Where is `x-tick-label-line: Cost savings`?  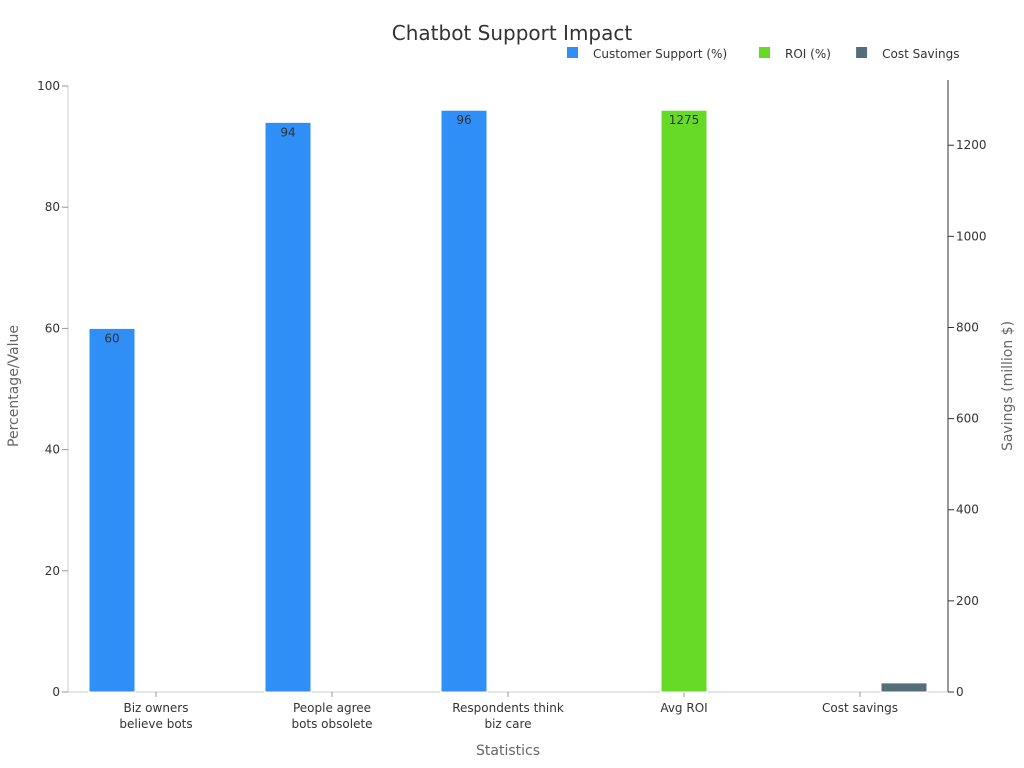 x-tick-label-line: Cost savings is located at coordinates (860, 708).